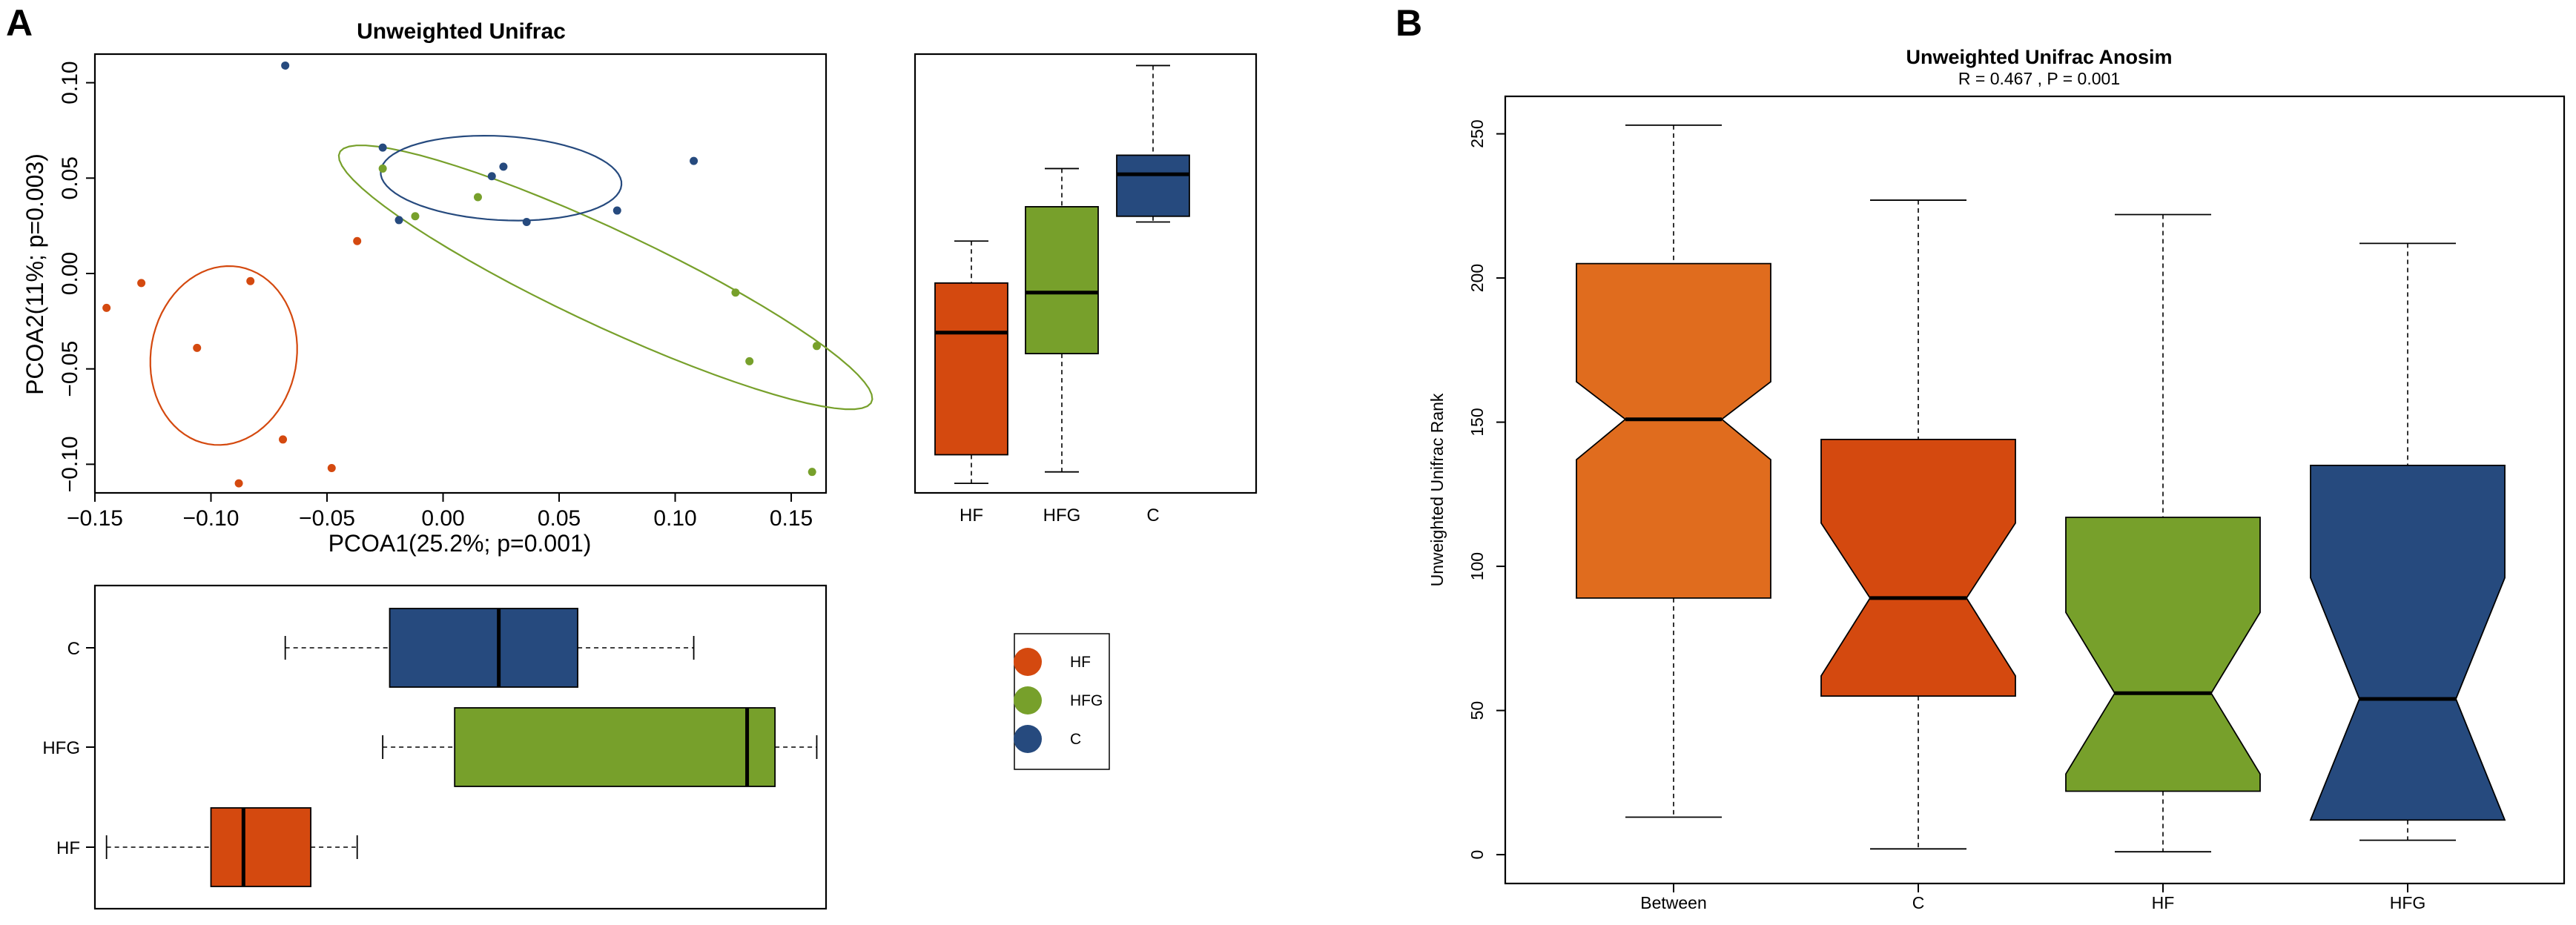 Image resolution: width=2576 pixels, height=925 pixels. Describe the element at coordinates (674, 518) in the screenshot. I see `x-tick-label: 0.10` at that location.